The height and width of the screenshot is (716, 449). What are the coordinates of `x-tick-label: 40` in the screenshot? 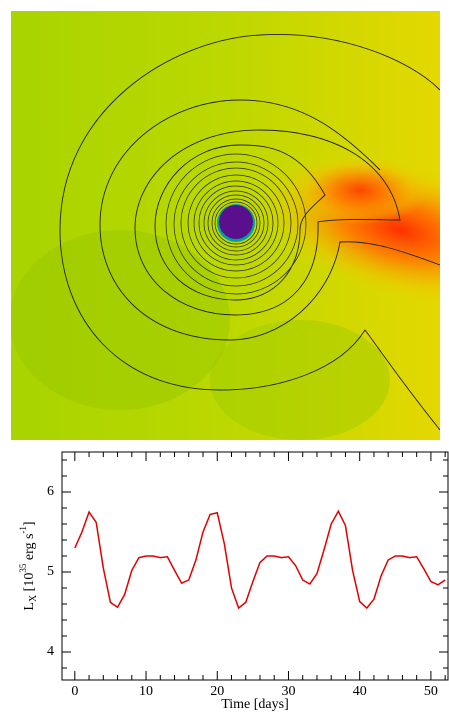 It's located at (360, 691).